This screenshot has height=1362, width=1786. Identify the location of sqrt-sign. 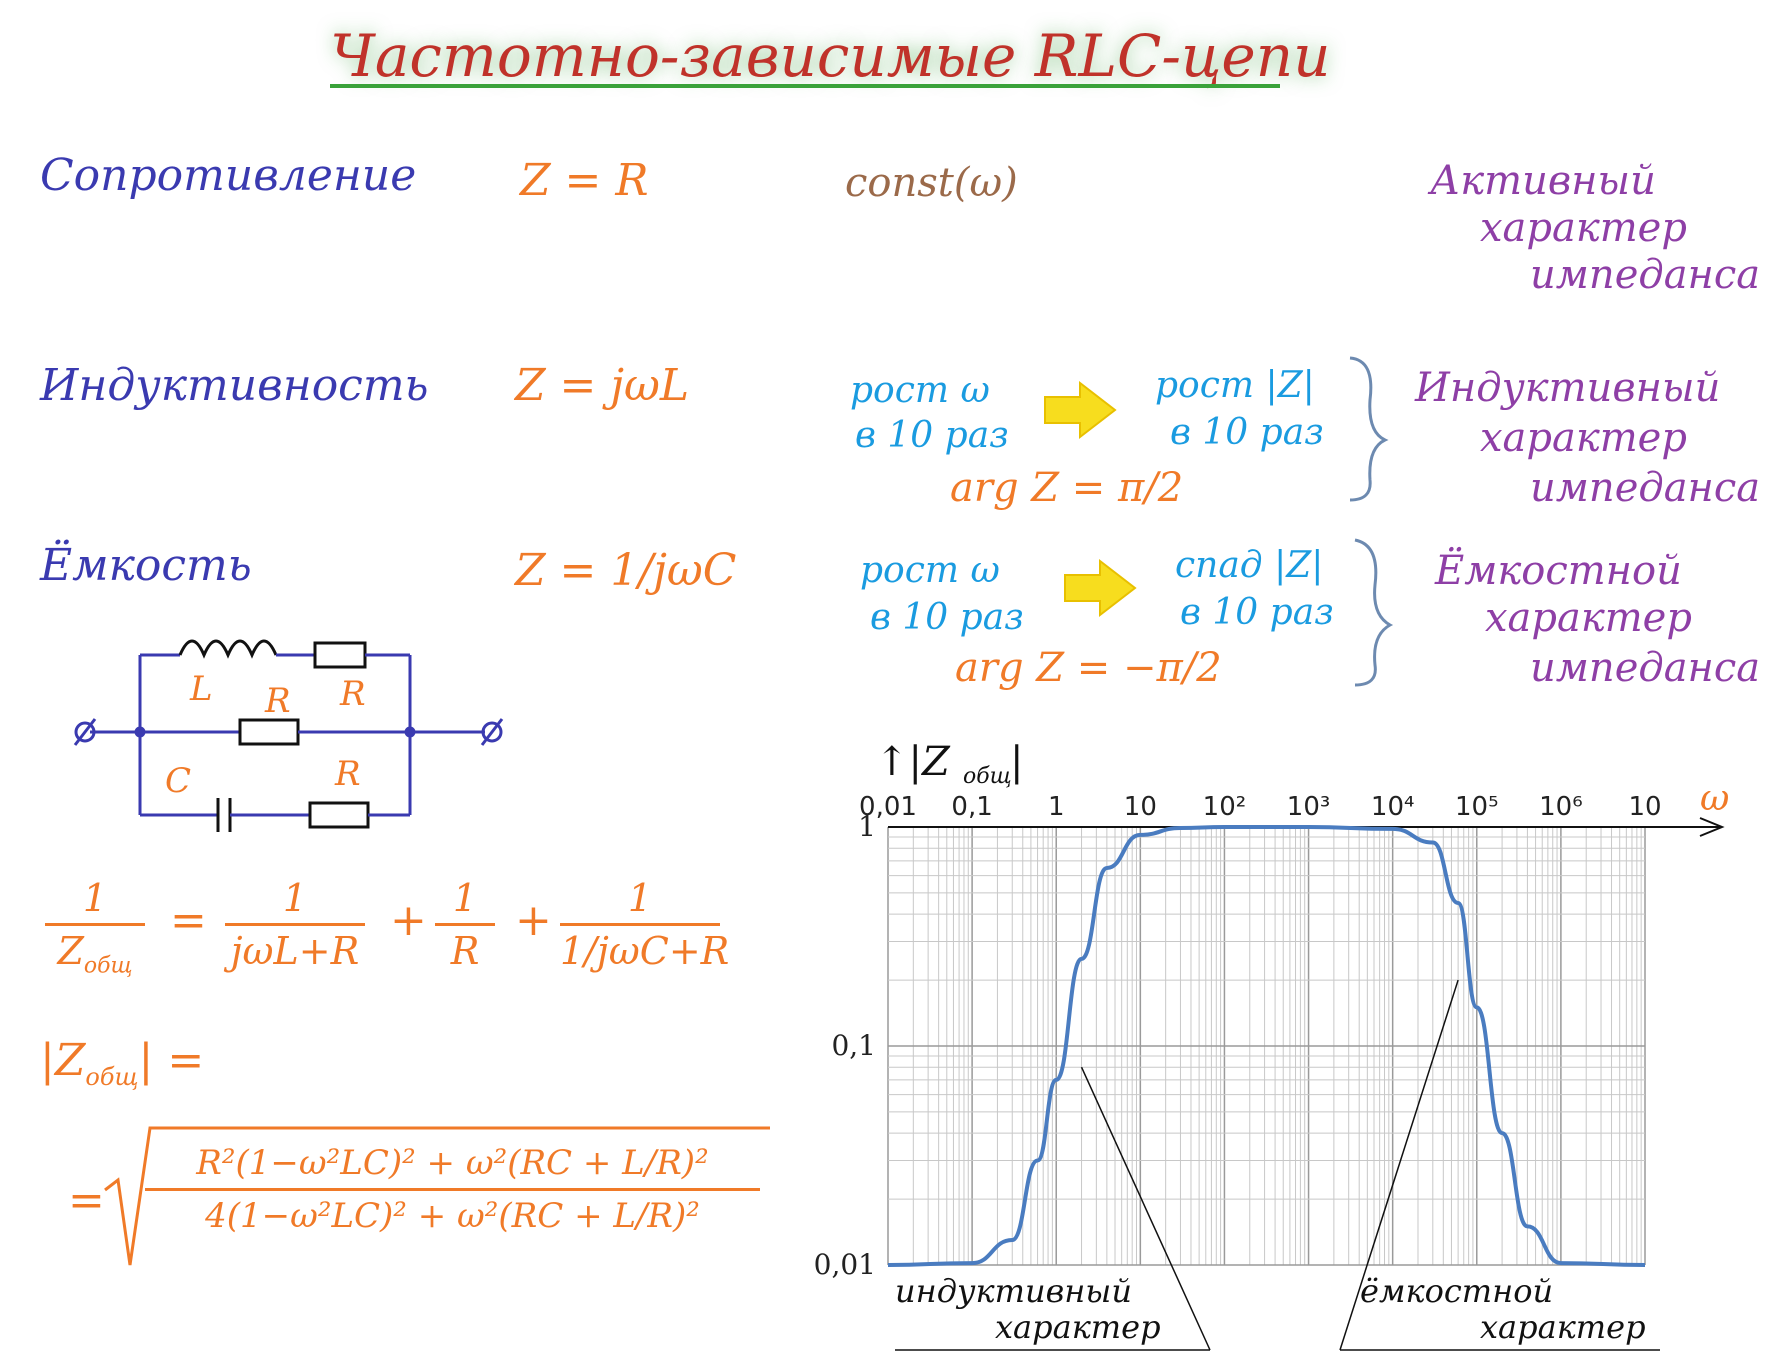
(437, 1196).